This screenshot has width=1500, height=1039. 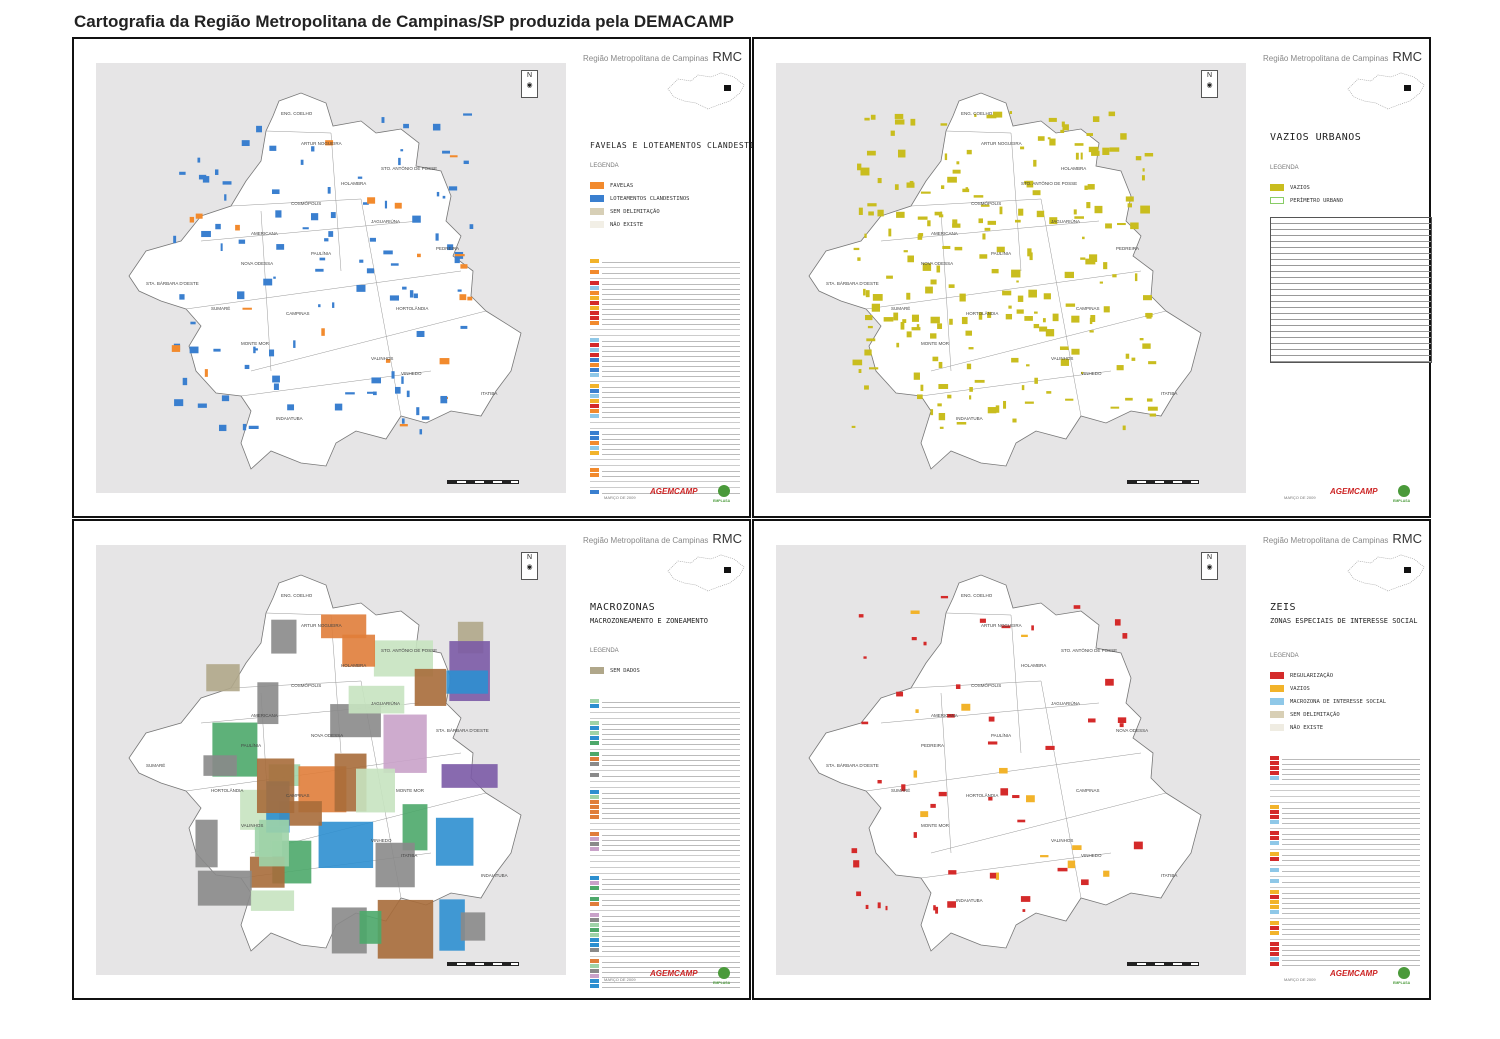 What do you see at coordinates (325, 281) in the screenshot?
I see `region-map` at bounding box center [325, 281].